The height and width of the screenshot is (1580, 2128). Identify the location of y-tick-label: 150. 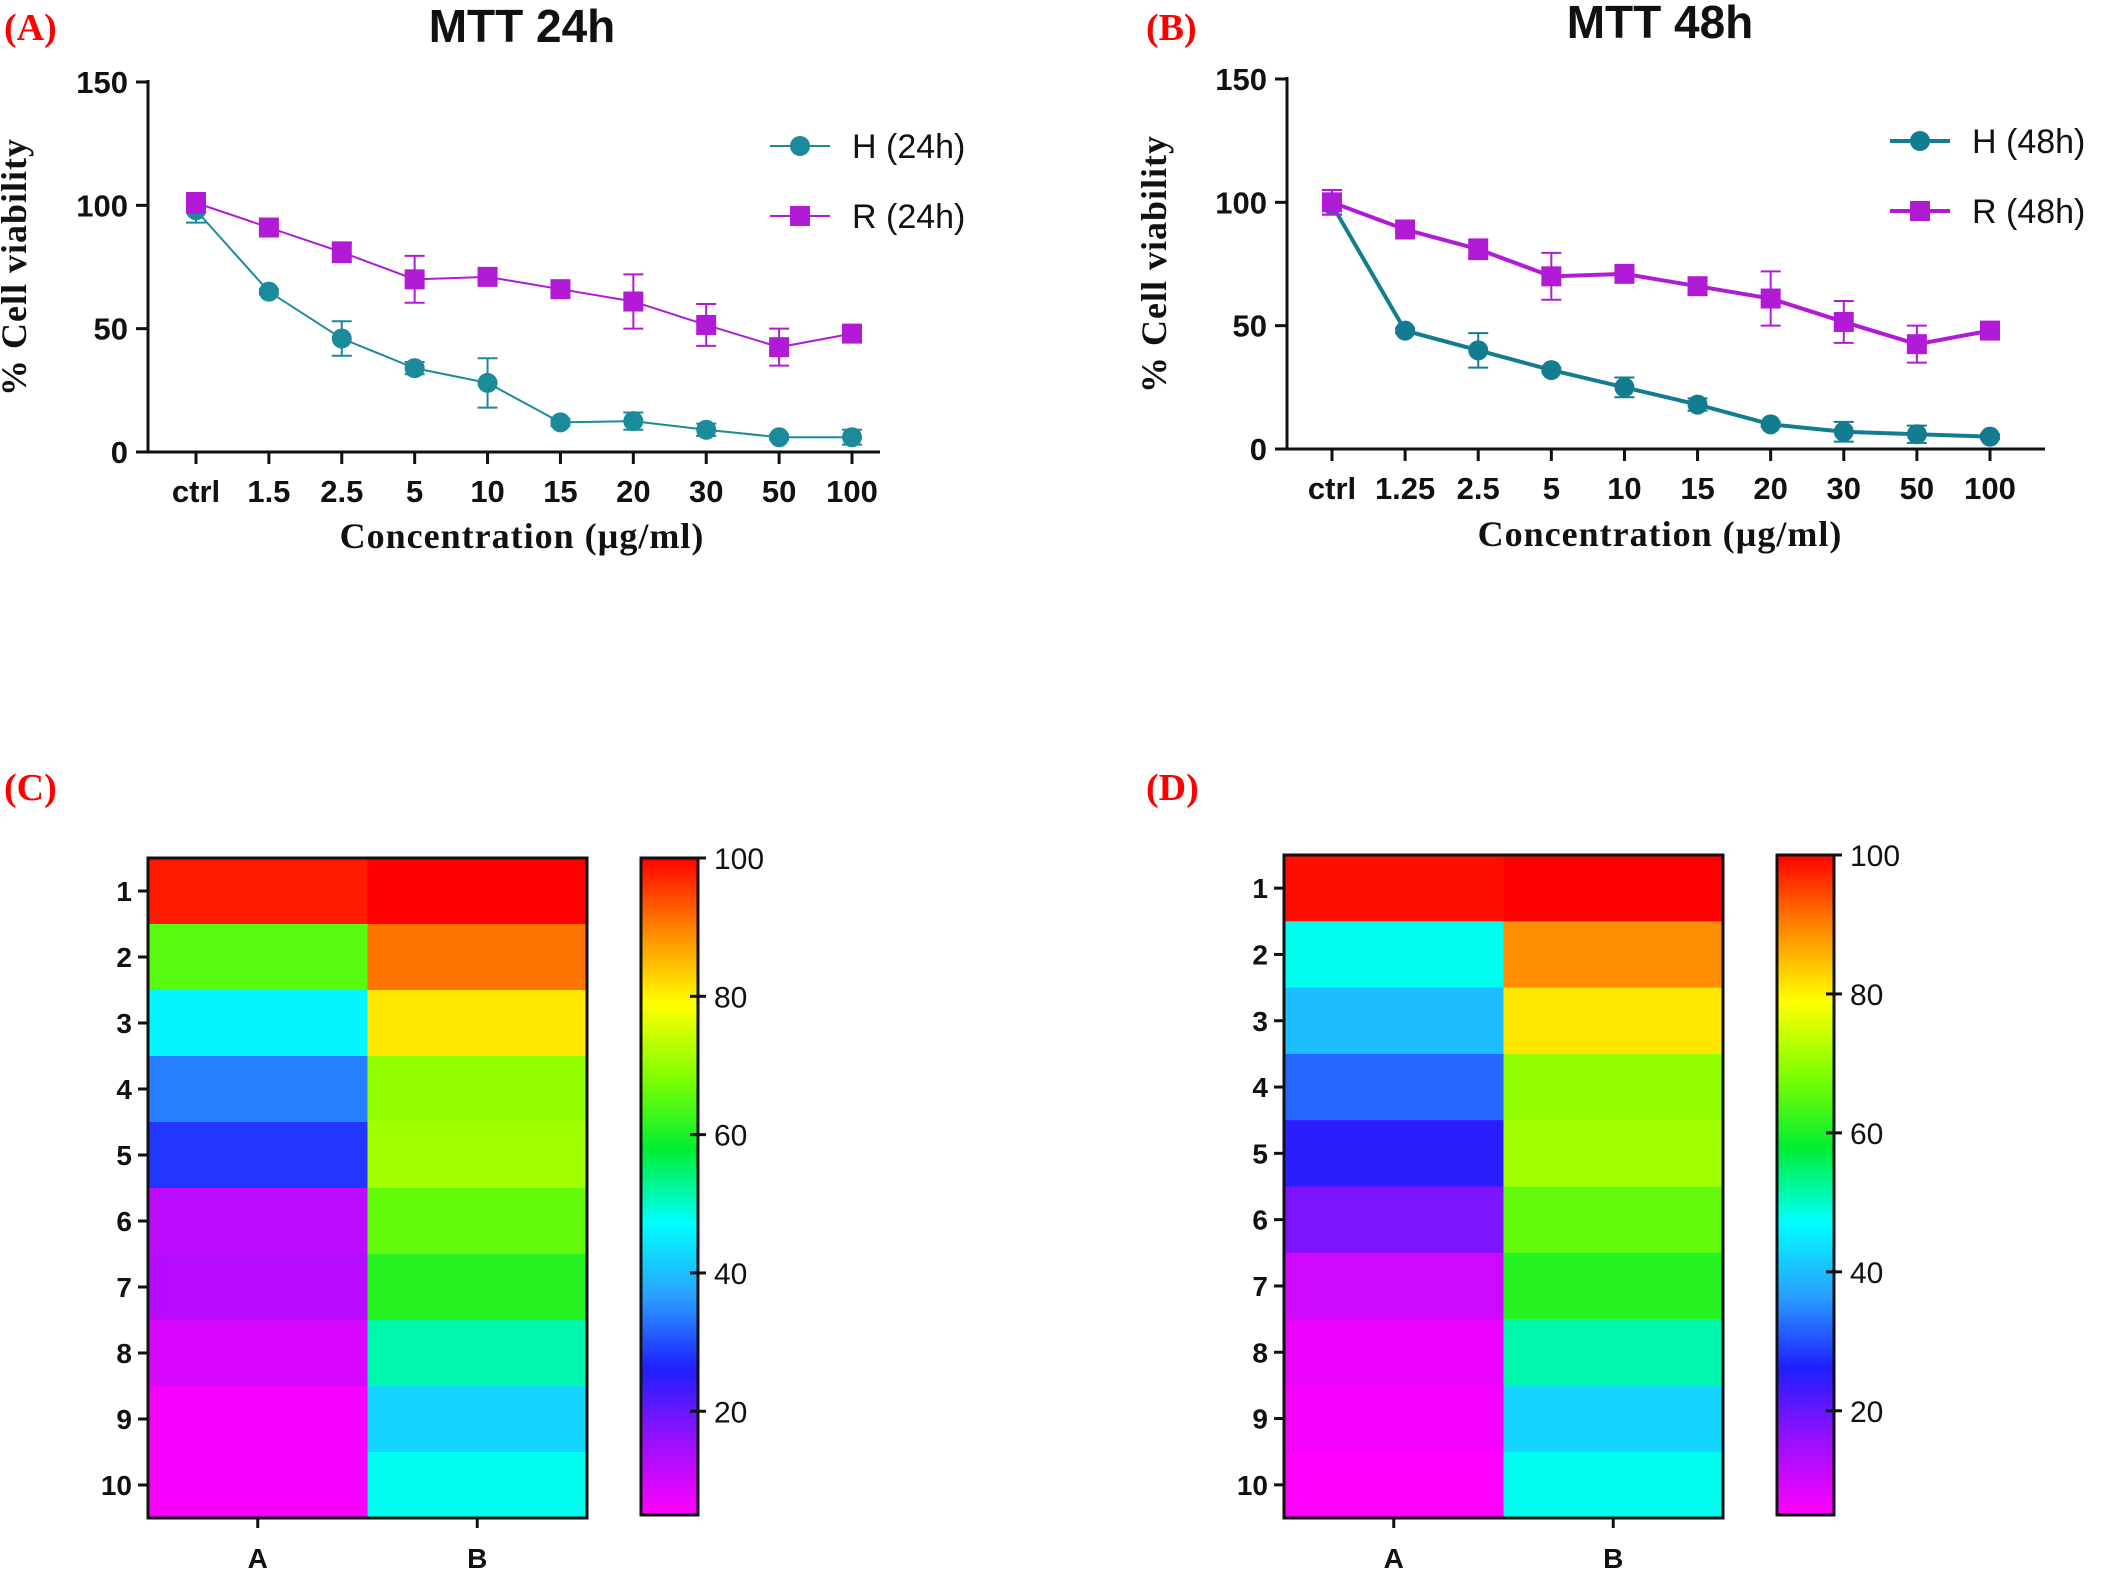
(1241, 79).